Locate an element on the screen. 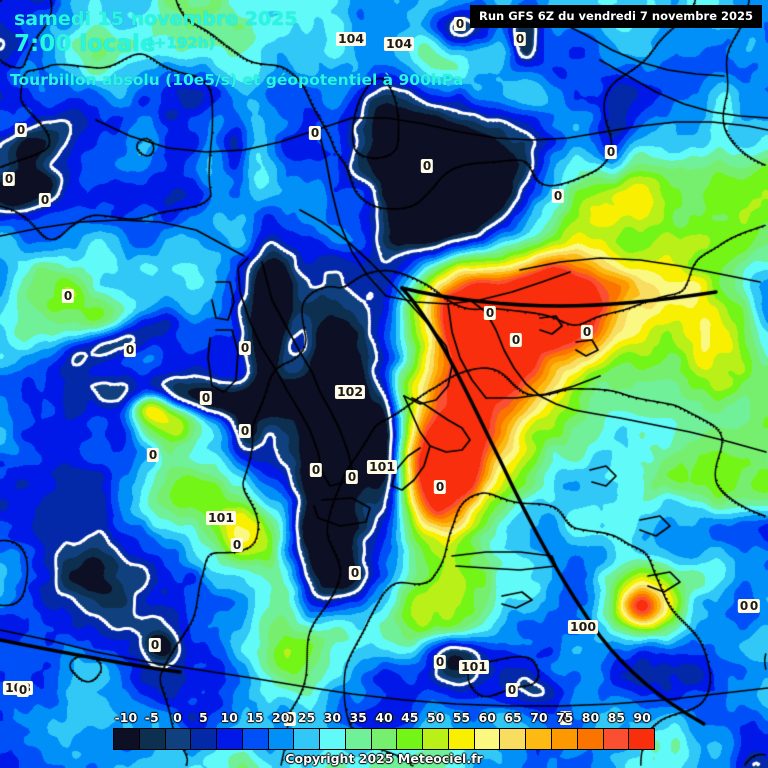 This screenshot has width=768, height=768. copyright-label: Copyright 2025 Meteociel.fr is located at coordinates (384, 758).